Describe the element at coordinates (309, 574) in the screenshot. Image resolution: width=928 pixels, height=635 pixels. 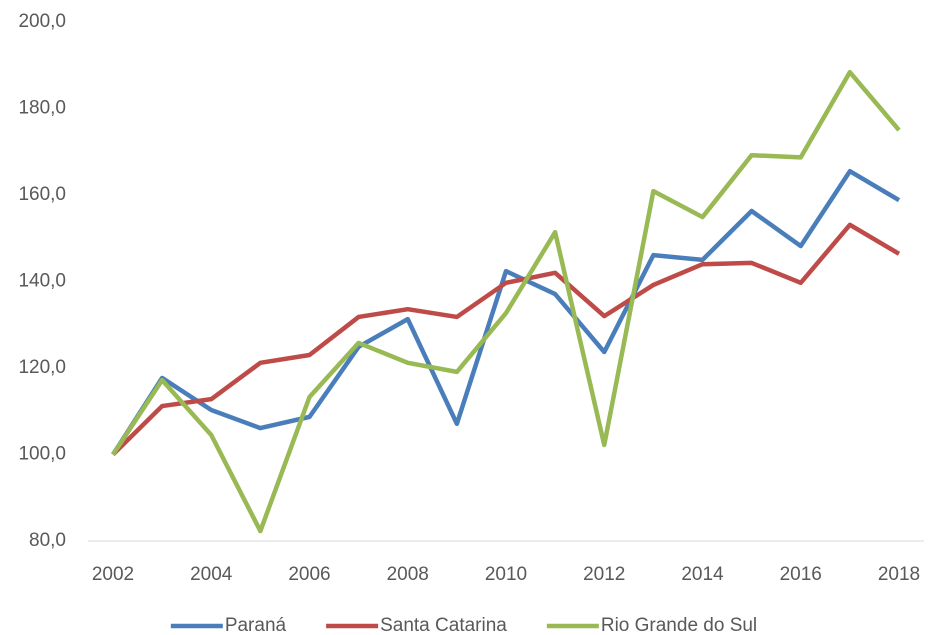
I see `x-tick-label: 2006` at that location.